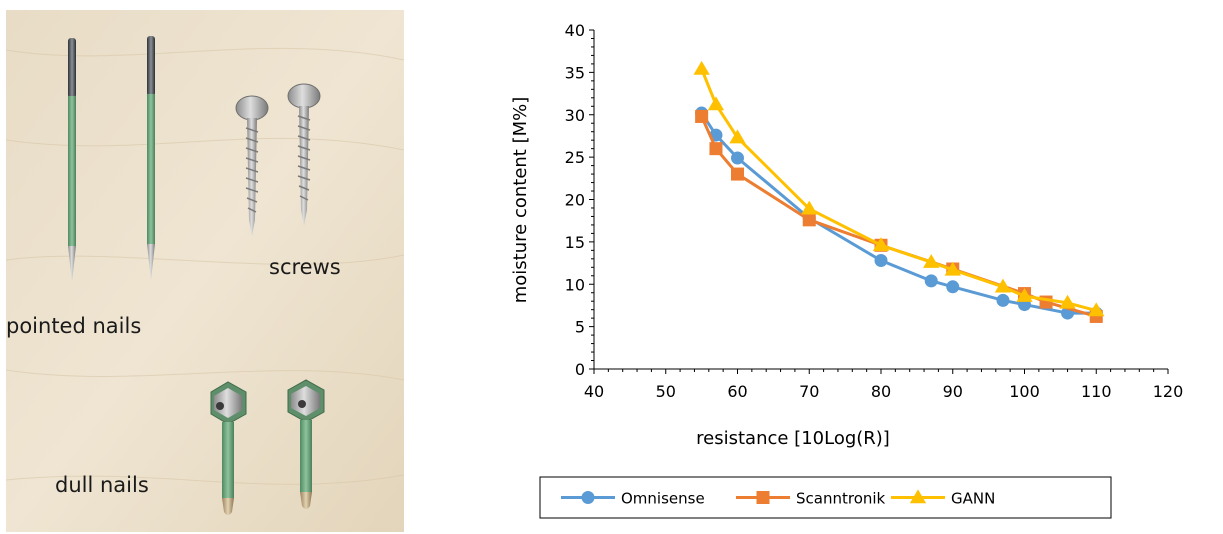  I want to click on legend-label: GANN, so click(973, 499).